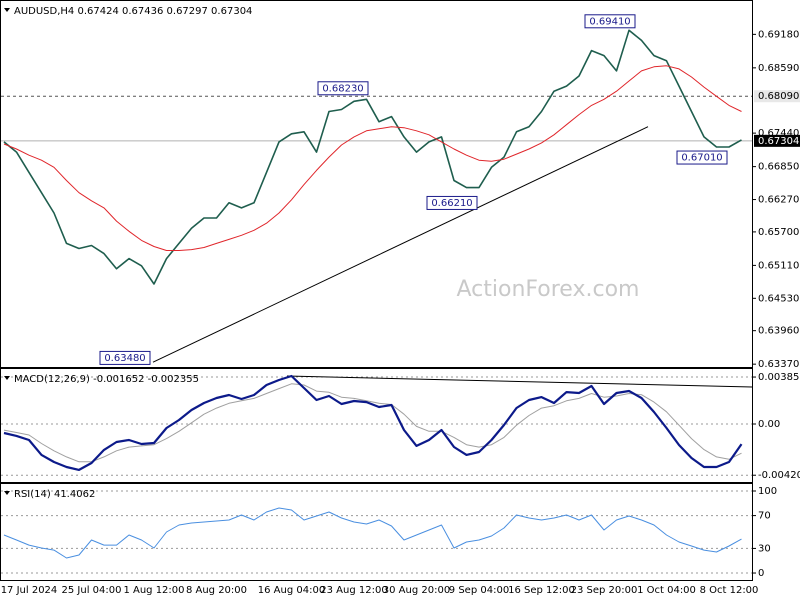 Image resolution: width=800 pixels, height=600 pixels. I want to click on panel-title: MACD(12,26,9) -0.001652 -0.002355, so click(106, 379).